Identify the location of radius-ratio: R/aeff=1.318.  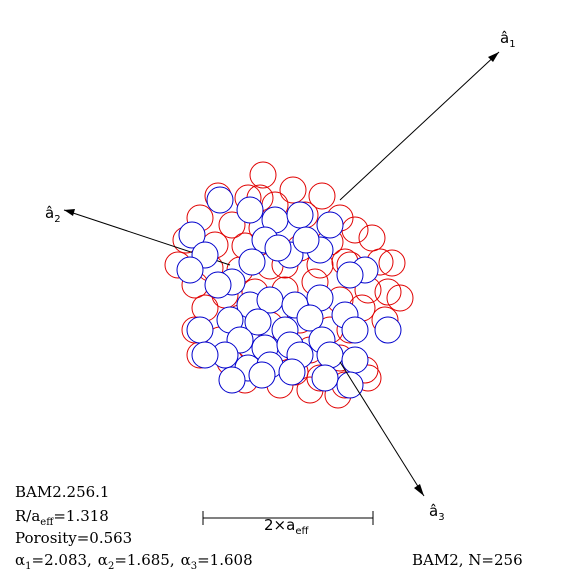
(62, 517).